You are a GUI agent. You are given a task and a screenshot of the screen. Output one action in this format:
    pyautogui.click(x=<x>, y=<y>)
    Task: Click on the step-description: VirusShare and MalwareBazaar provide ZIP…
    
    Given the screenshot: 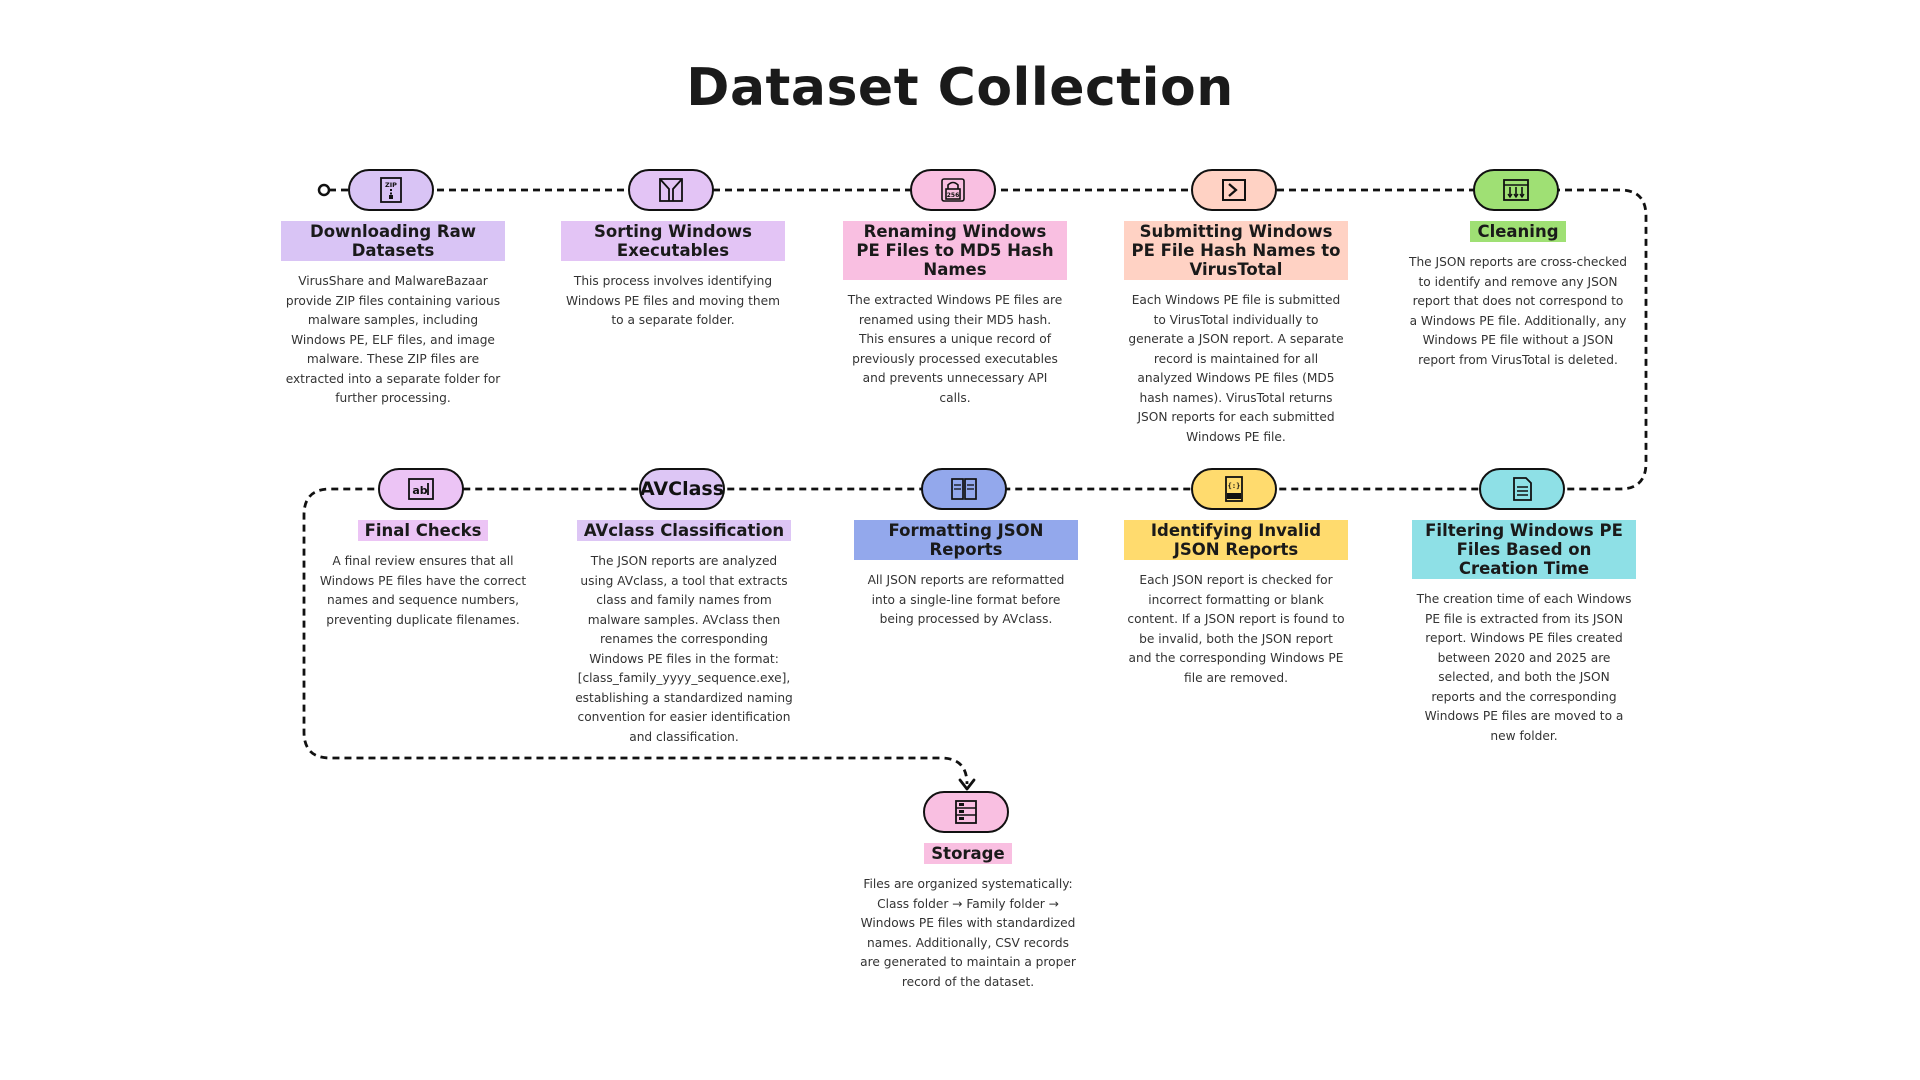 What is the action you would take?
    pyautogui.click(x=393, y=339)
    